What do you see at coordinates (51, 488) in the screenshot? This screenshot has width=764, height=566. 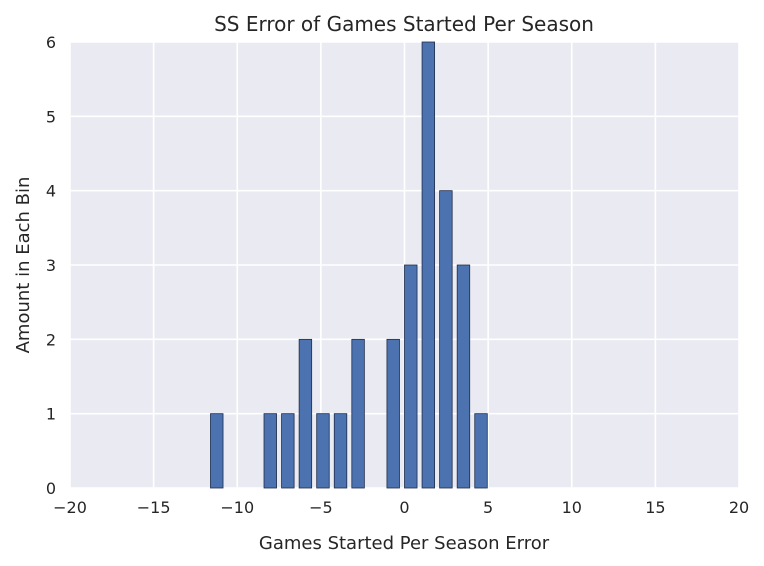 I see `y-tick-label: 0` at bounding box center [51, 488].